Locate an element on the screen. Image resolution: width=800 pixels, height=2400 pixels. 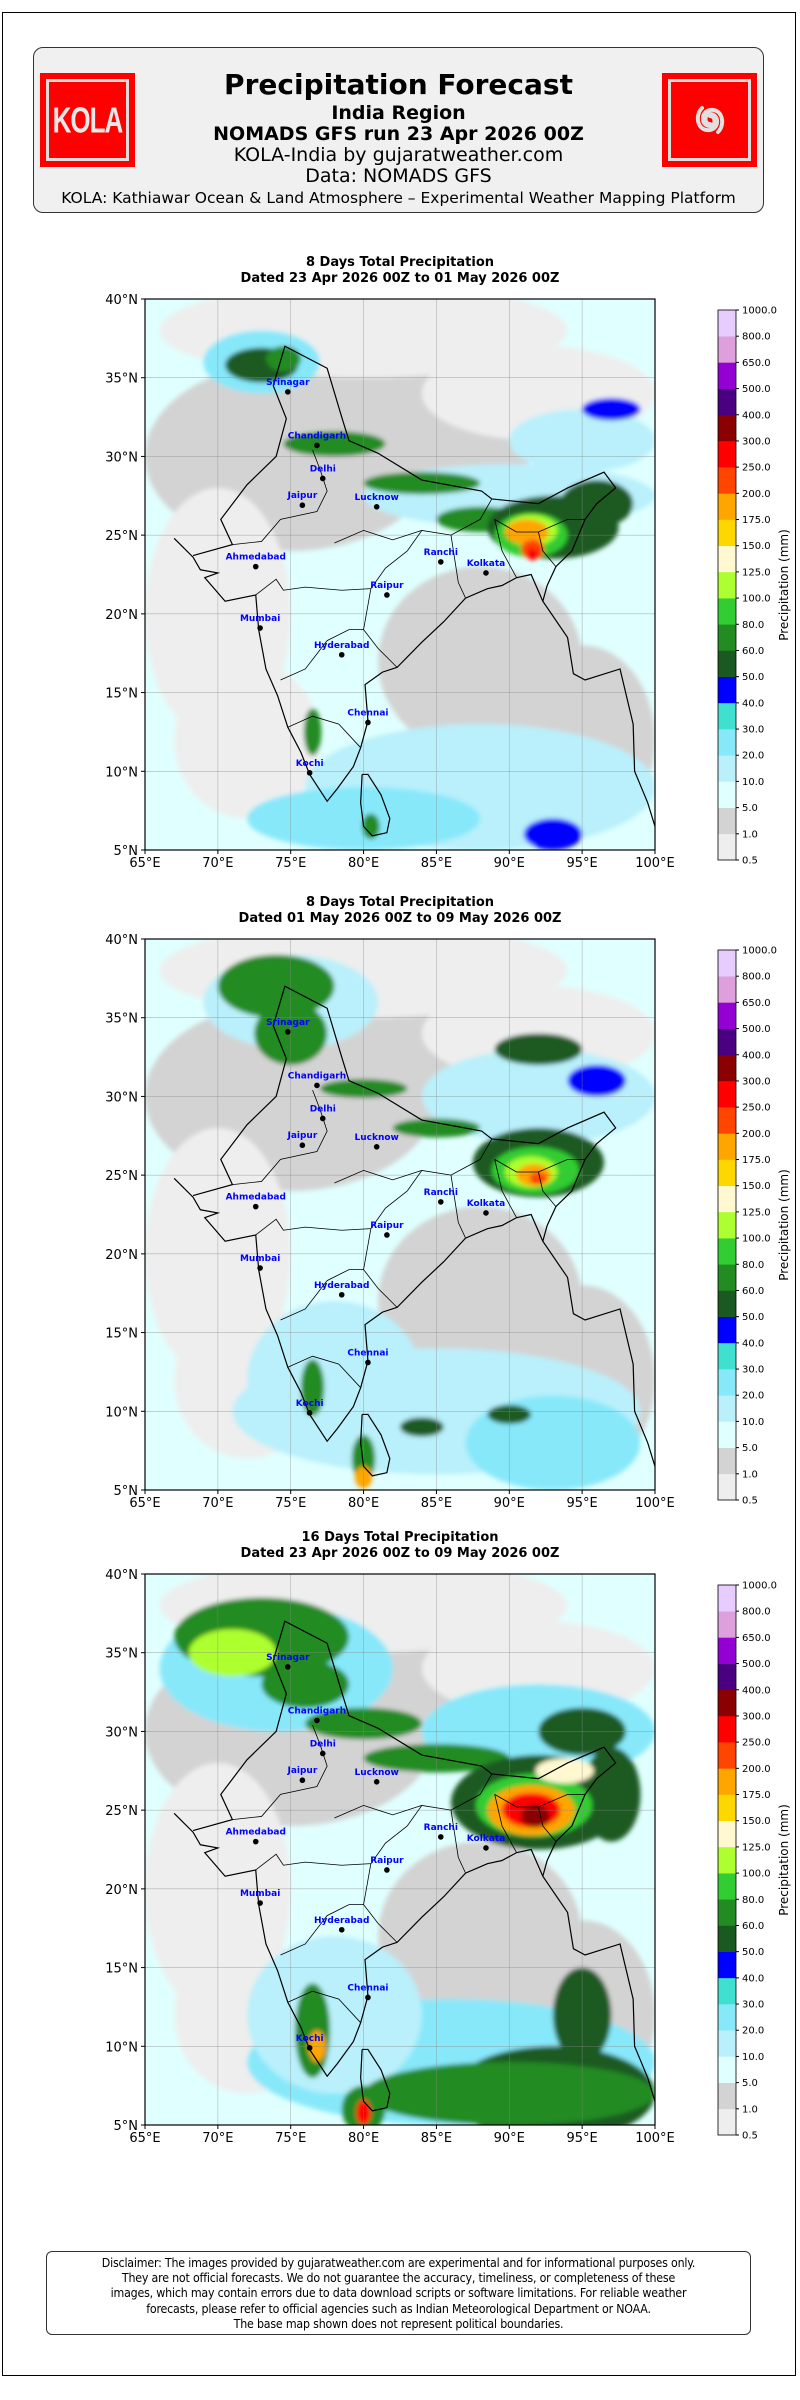
x-tick-label: 90°E is located at coordinates (509, 863).